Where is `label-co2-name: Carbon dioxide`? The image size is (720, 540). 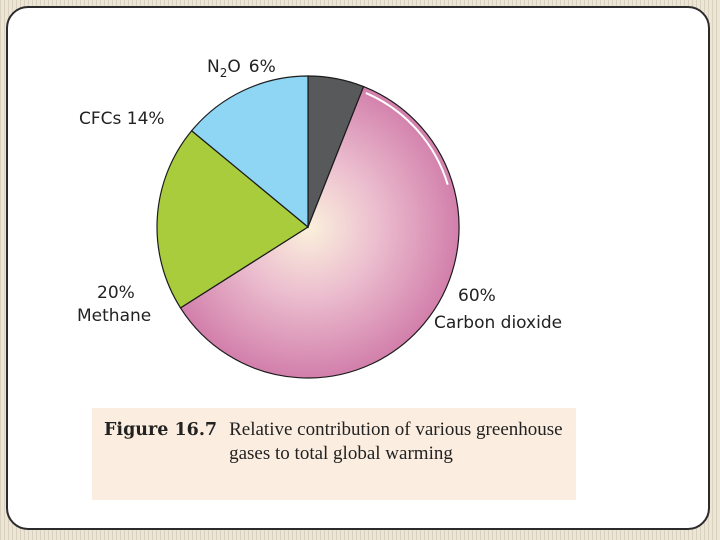
label-co2-name: Carbon dioxide is located at coordinates (498, 323).